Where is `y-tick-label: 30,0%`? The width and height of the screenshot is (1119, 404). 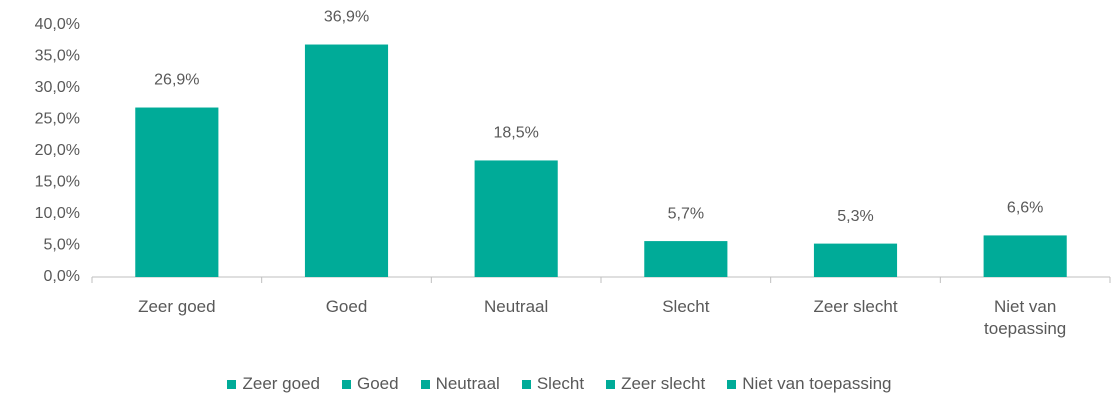
y-tick-label: 30,0% is located at coordinates (57, 87).